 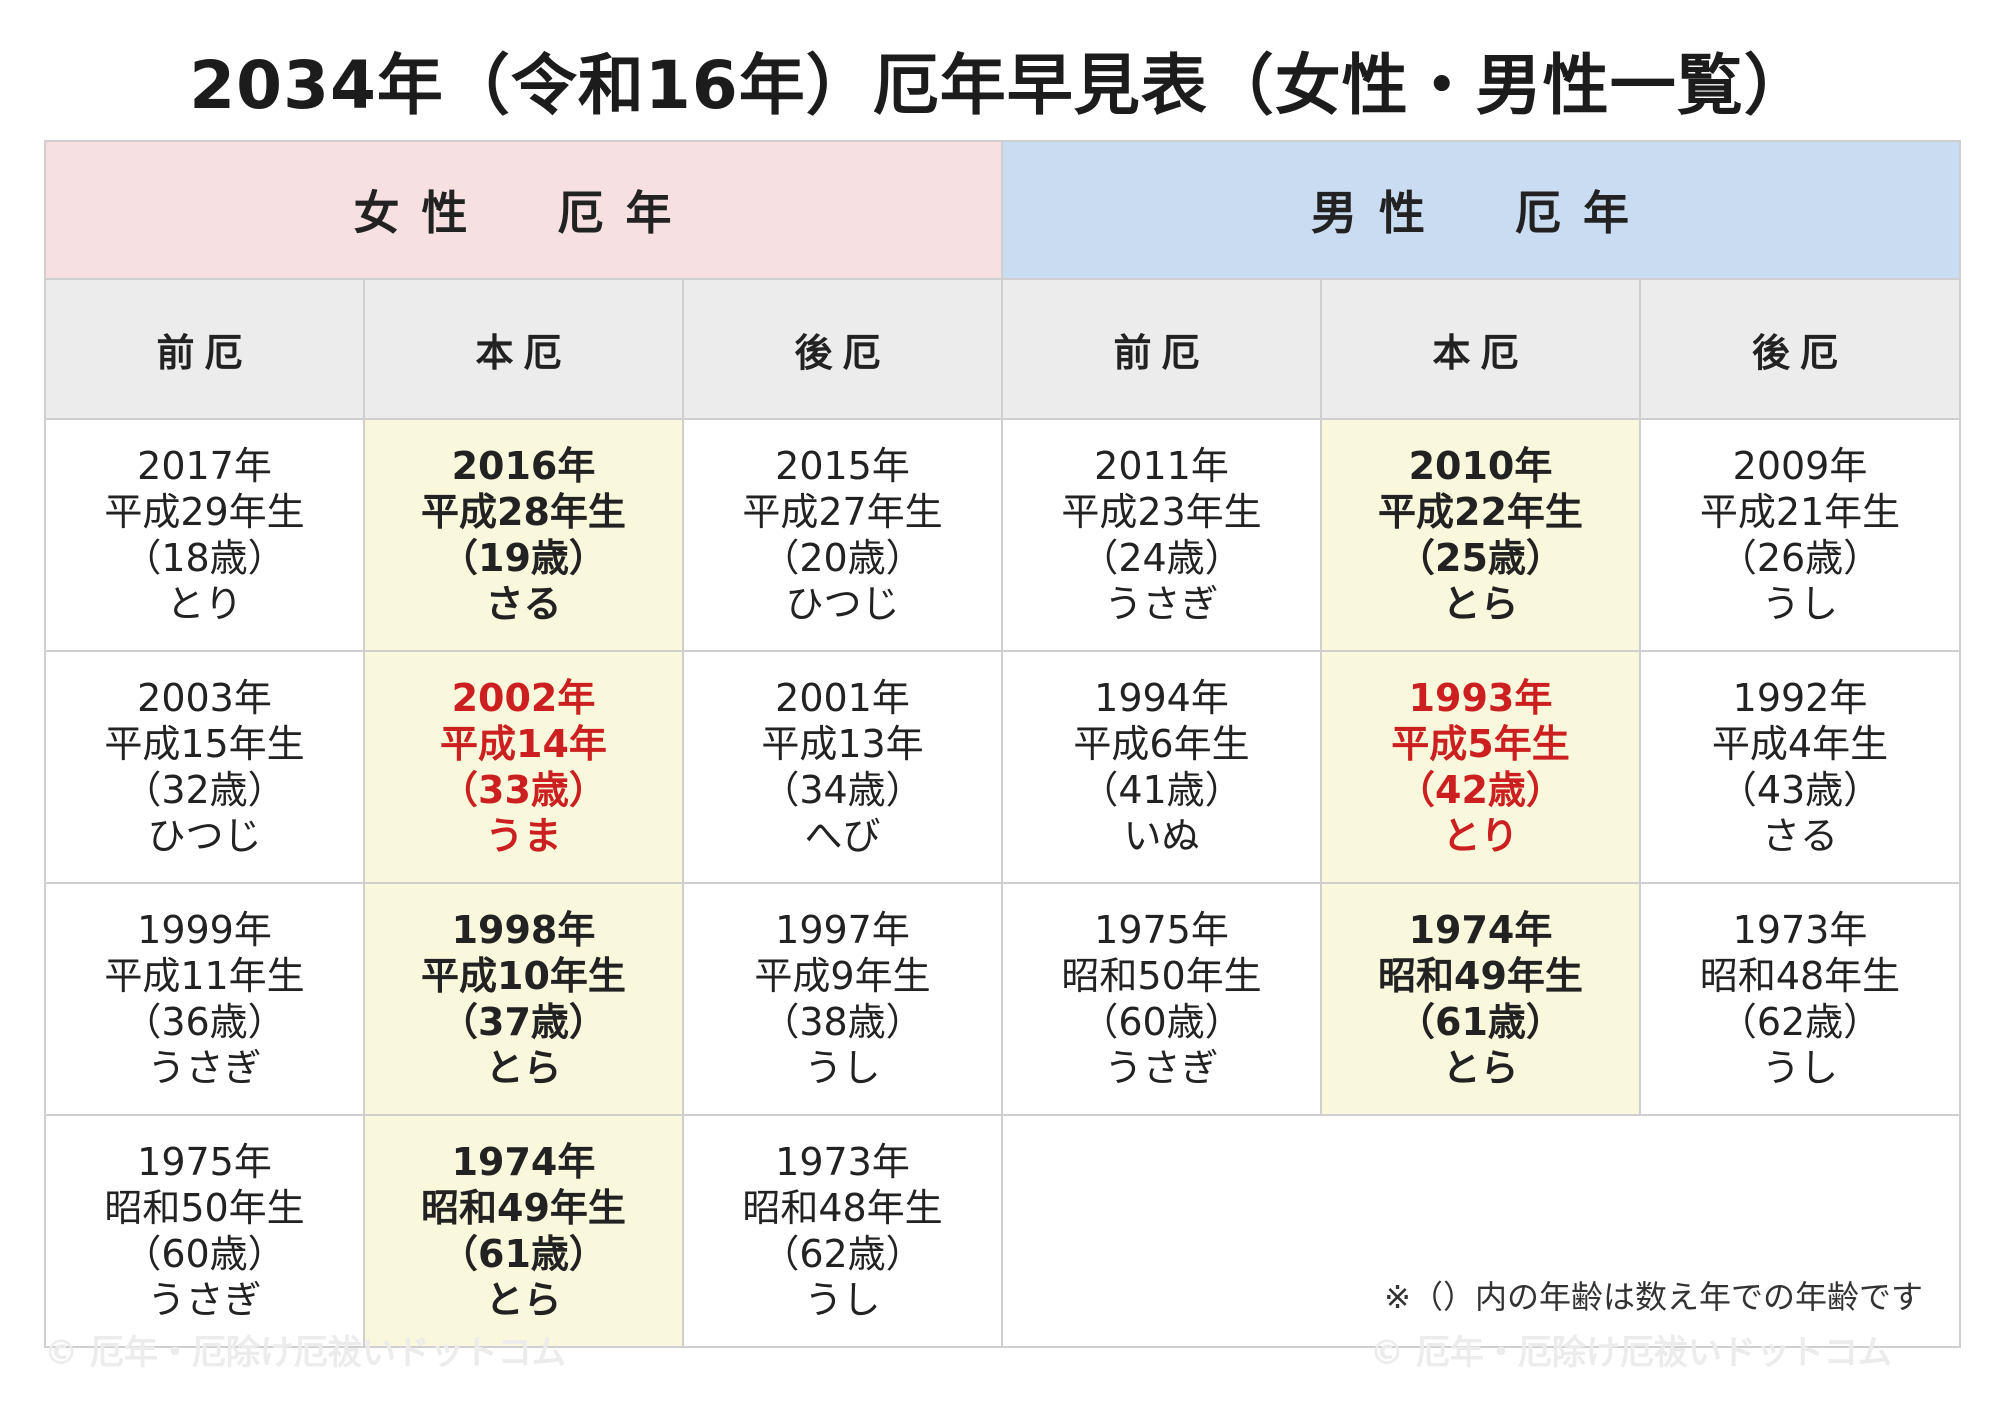 What do you see at coordinates (523, 999) in the screenshot?
I see `table-cell: 1998年 平成10年生 （37歳） とら` at bounding box center [523, 999].